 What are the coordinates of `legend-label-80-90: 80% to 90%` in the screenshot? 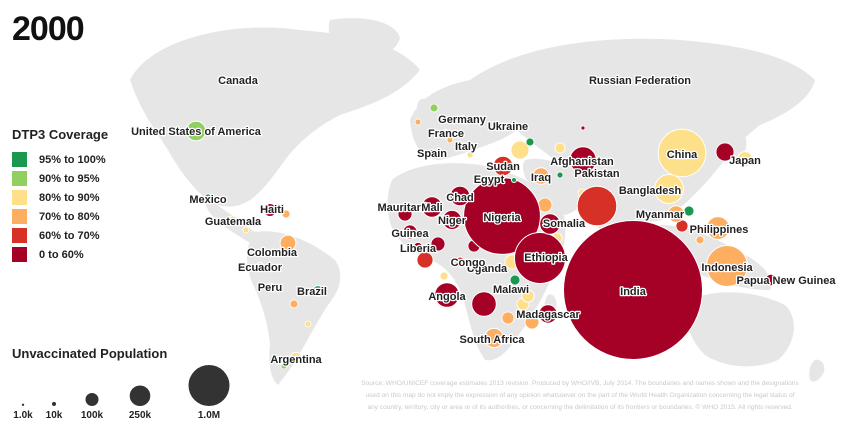 It's located at (69, 197).